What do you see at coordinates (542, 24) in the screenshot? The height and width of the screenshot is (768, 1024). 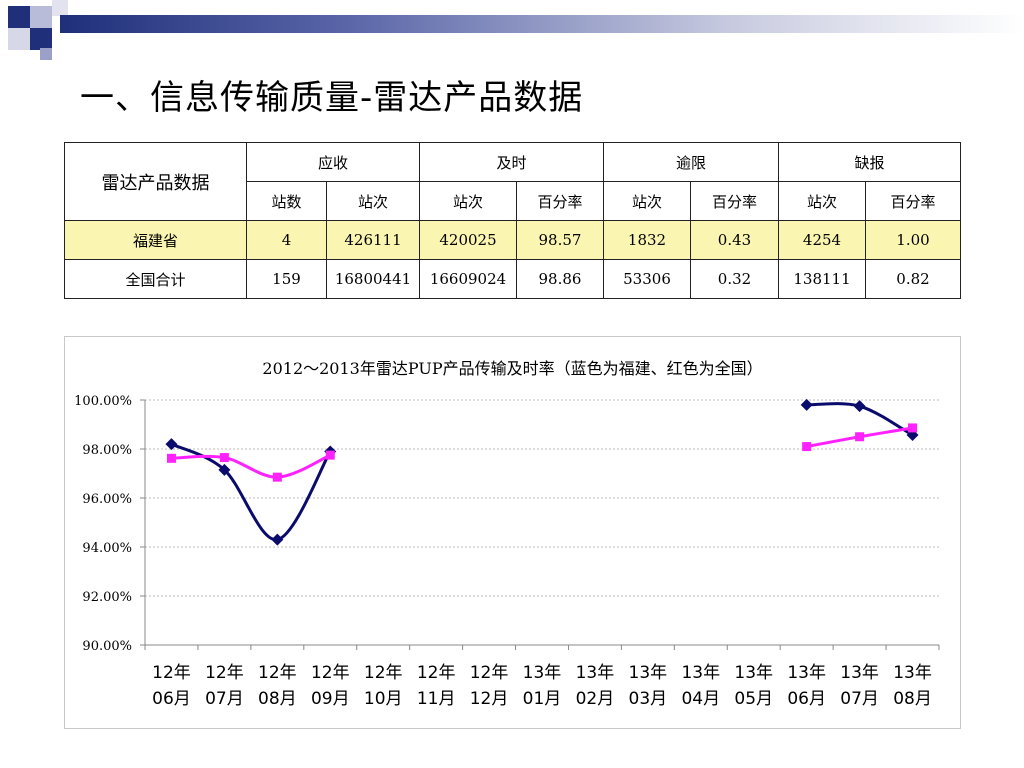 I see `header-gradient-bar` at bounding box center [542, 24].